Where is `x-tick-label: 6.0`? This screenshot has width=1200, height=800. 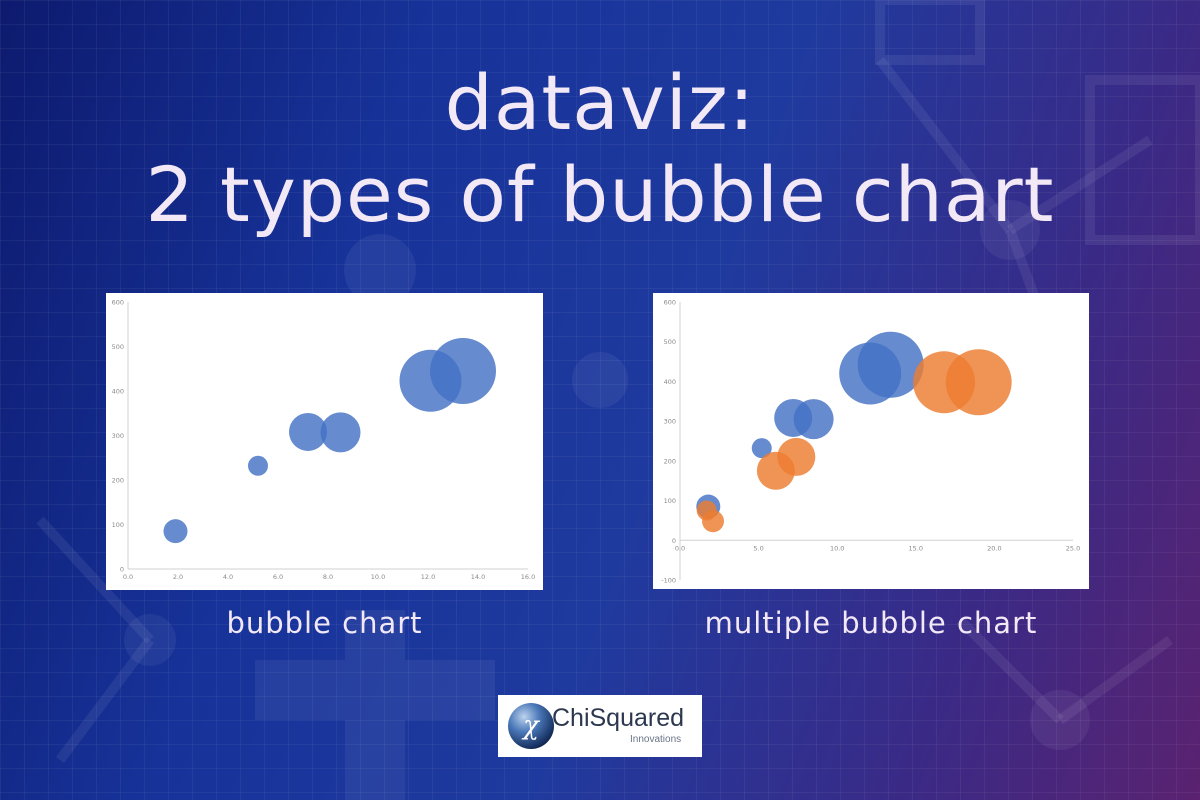
x-tick-label: 6.0 is located at coordinates (278, 577).